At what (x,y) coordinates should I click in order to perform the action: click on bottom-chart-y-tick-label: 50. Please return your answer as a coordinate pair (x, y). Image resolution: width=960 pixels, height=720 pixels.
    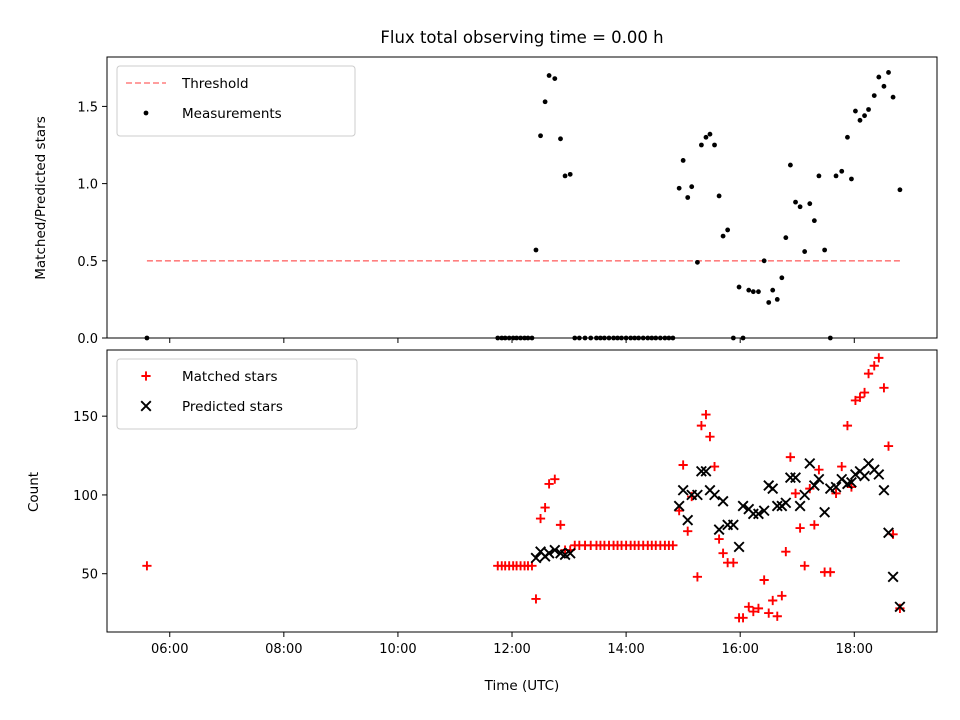
    Looking at the image, I should click on (89, 575).